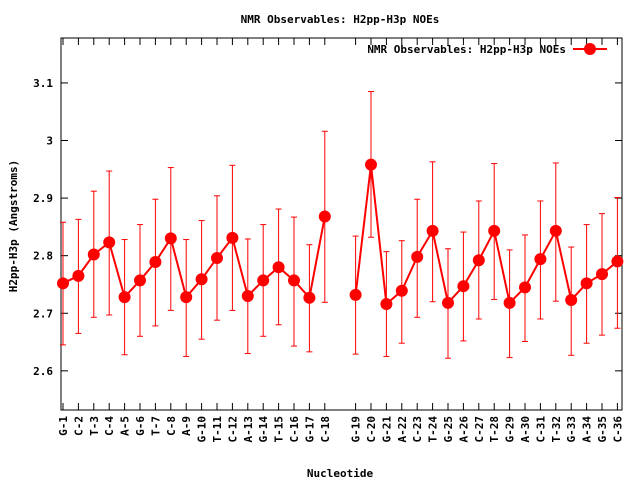 Image resolution: width=640 pixels, height=480 pixels. I want to click on x-tick-label: C-18, so click(325, 429).